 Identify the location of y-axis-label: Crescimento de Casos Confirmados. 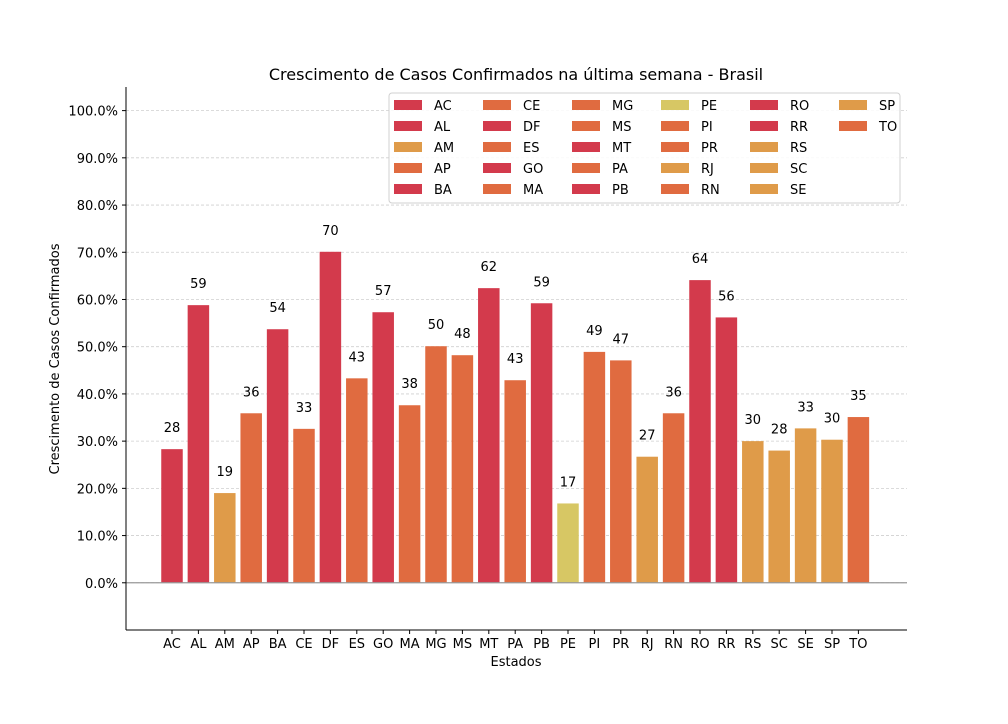
(55, 358).